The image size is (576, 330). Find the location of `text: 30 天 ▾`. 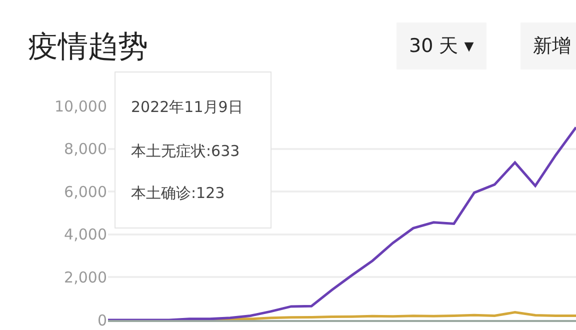

text: 30 天 ▾ is located at coordinates (441, 46).